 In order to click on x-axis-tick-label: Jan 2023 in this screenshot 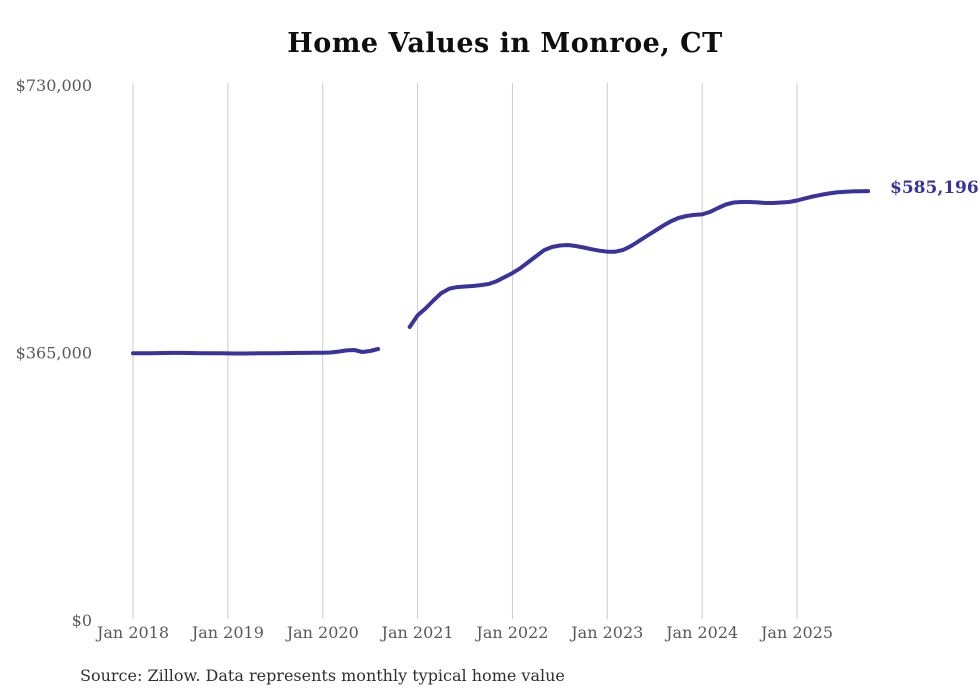, I will do `click(606, 632)`.